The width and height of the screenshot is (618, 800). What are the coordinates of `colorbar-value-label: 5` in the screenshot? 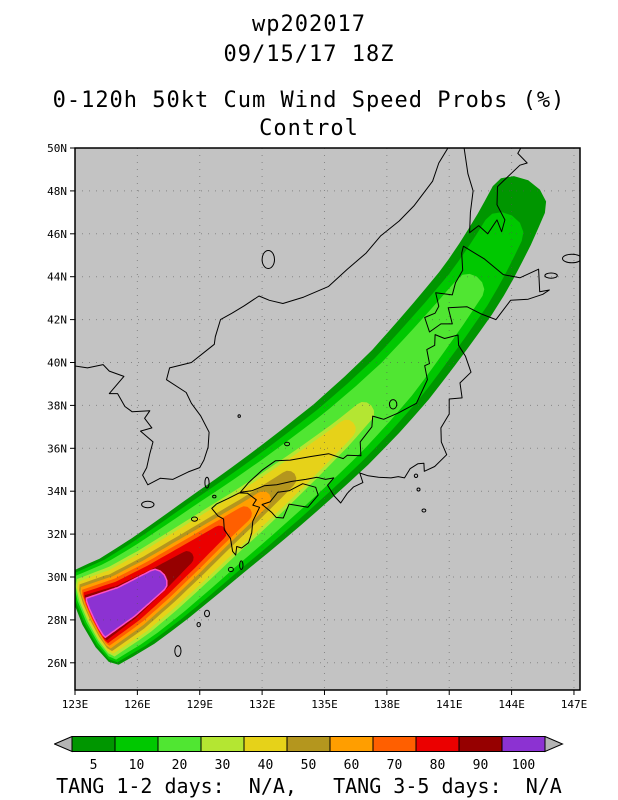 It's located at (94, 765).